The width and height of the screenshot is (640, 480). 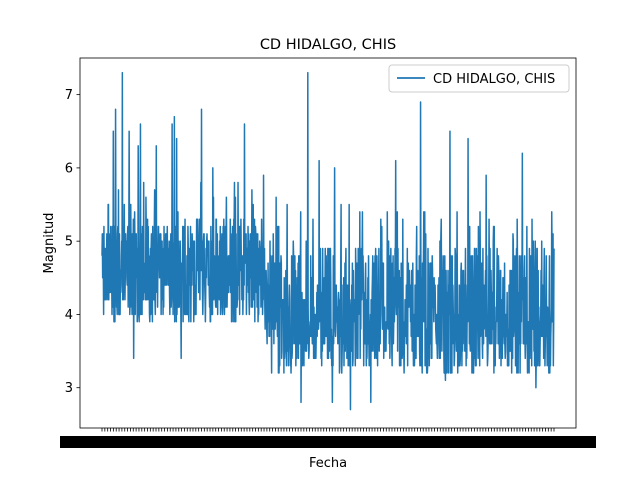 I want to click on x-ticks, so click(x=328, y=438).